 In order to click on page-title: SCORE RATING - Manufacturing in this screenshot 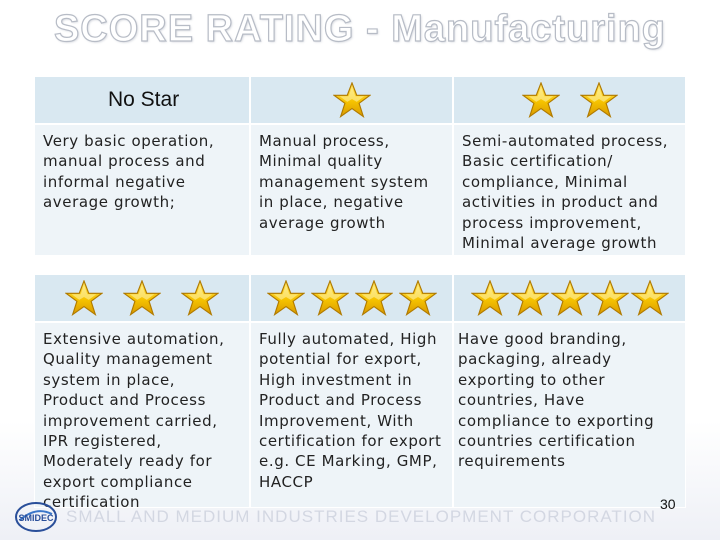, I will do `click(360, 28)`.